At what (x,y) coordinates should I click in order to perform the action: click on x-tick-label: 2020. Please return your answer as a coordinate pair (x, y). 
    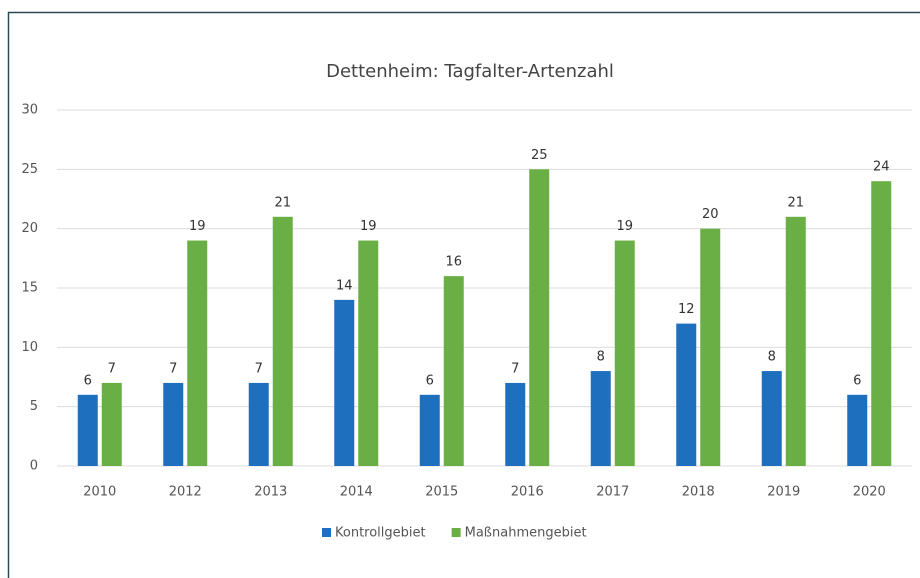
    Looking at the image, I should click on (869, 492).